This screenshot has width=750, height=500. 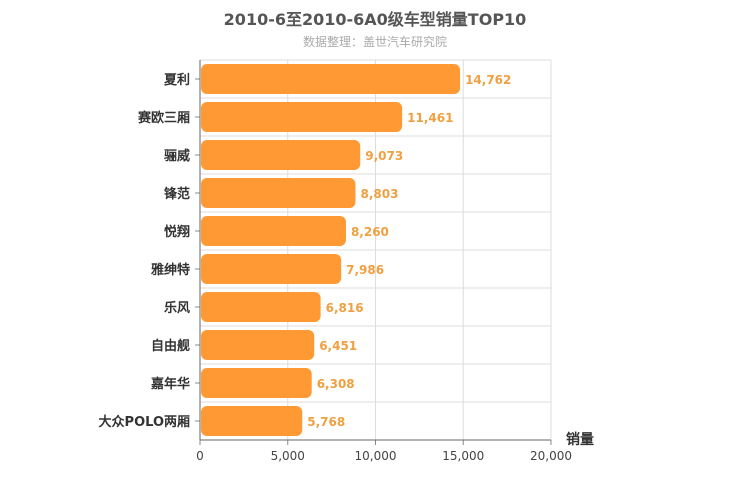 I want to click on data-label: 8,260, so click(x=370, y=232).